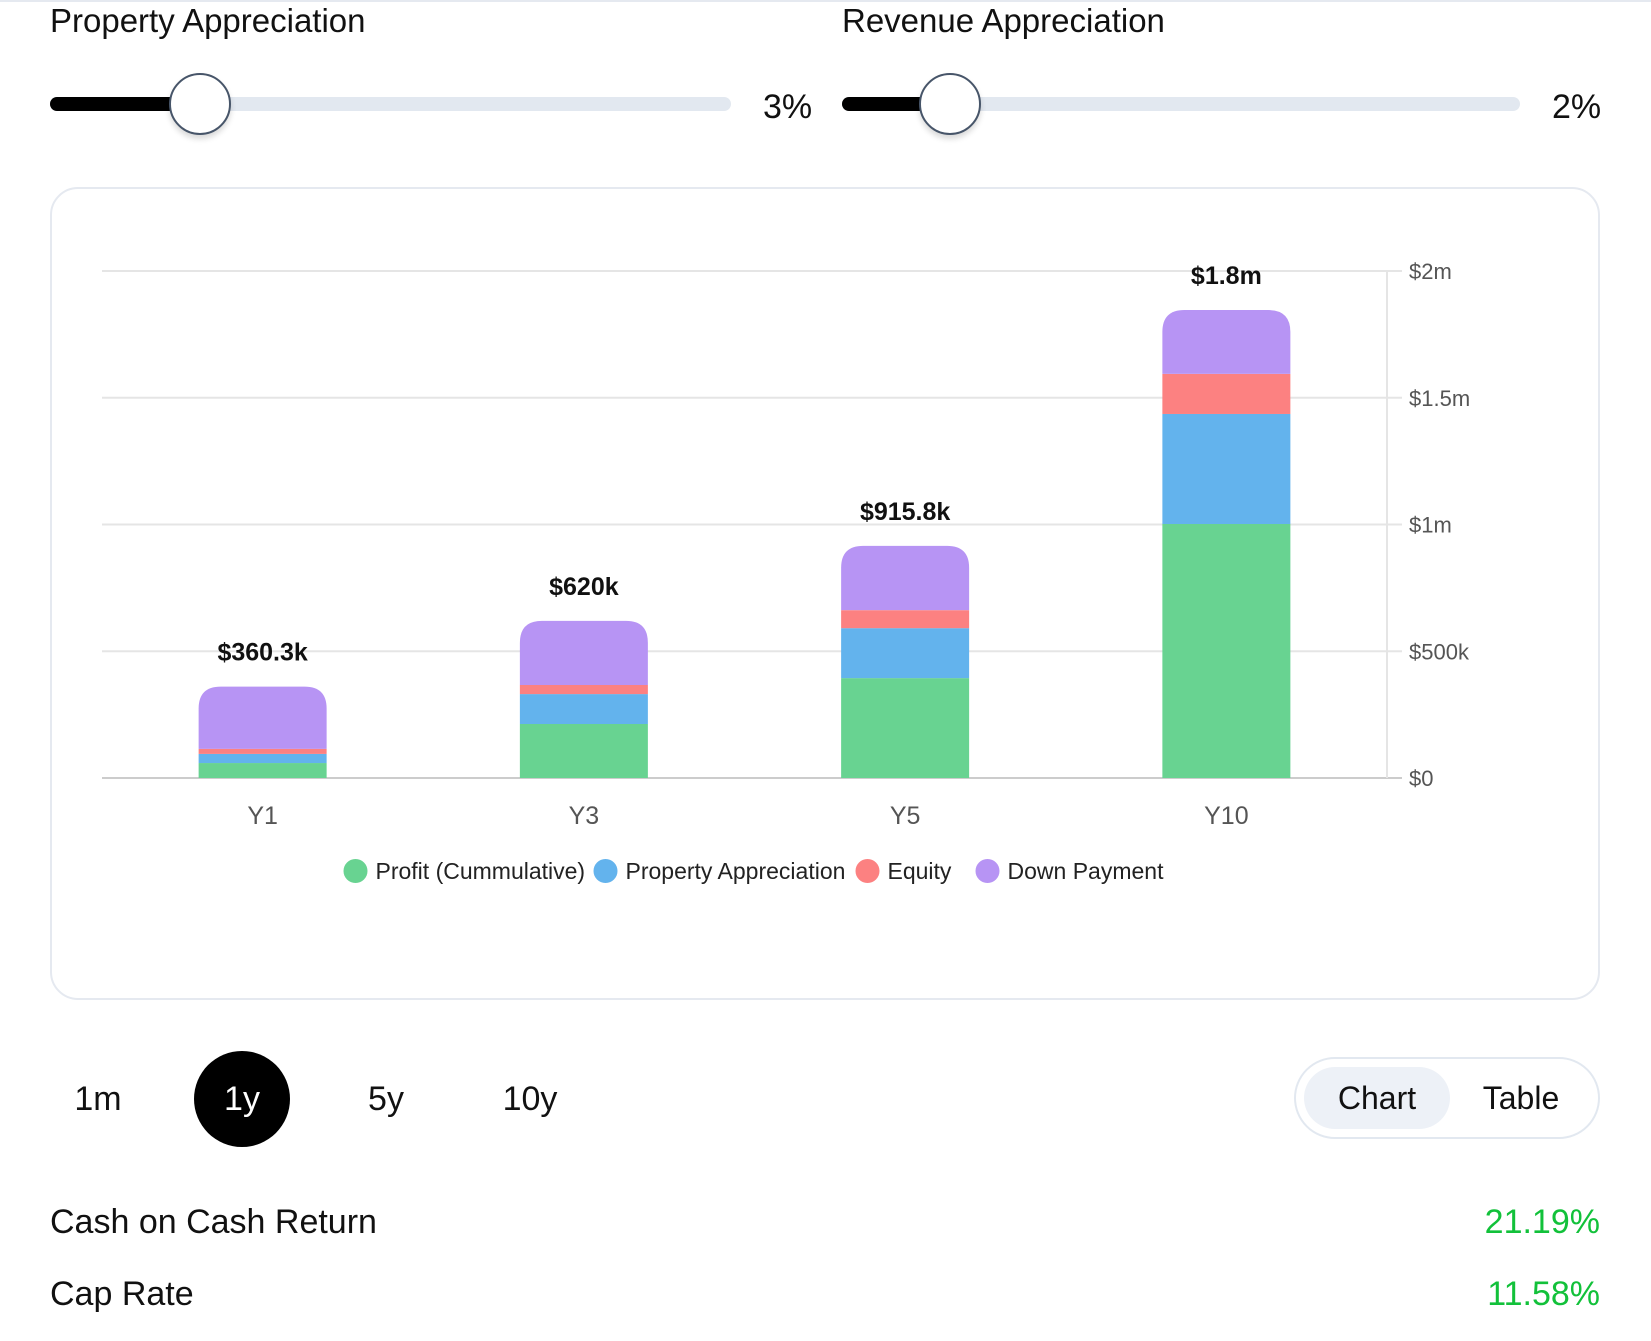 This screenshot has width=1651, height=1341. I want to click on y-tick-label: $0, so click(1421, 778).